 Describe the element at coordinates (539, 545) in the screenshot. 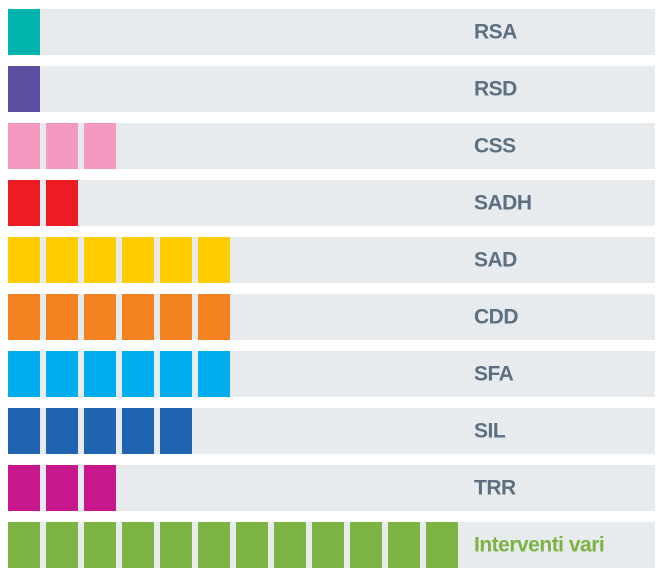

I see `row-label: Interventi vari` at that location.